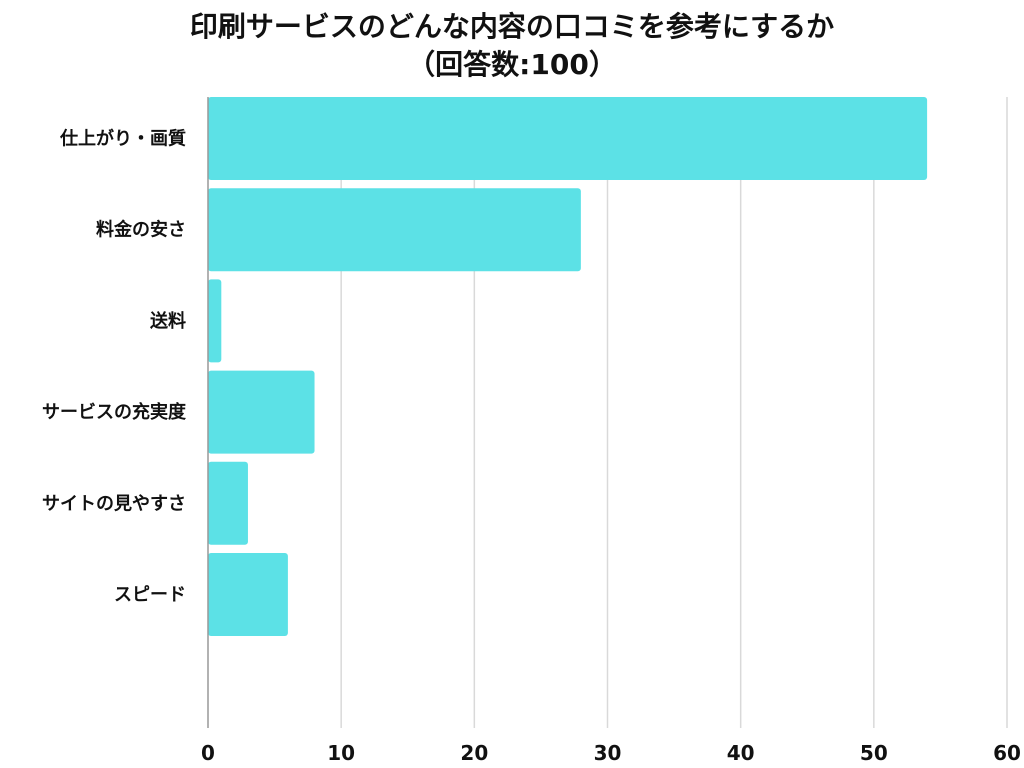 The width and height of the screenshot is (1024, 768). I want to click on category-label-3: 送料, so click(167, 321).